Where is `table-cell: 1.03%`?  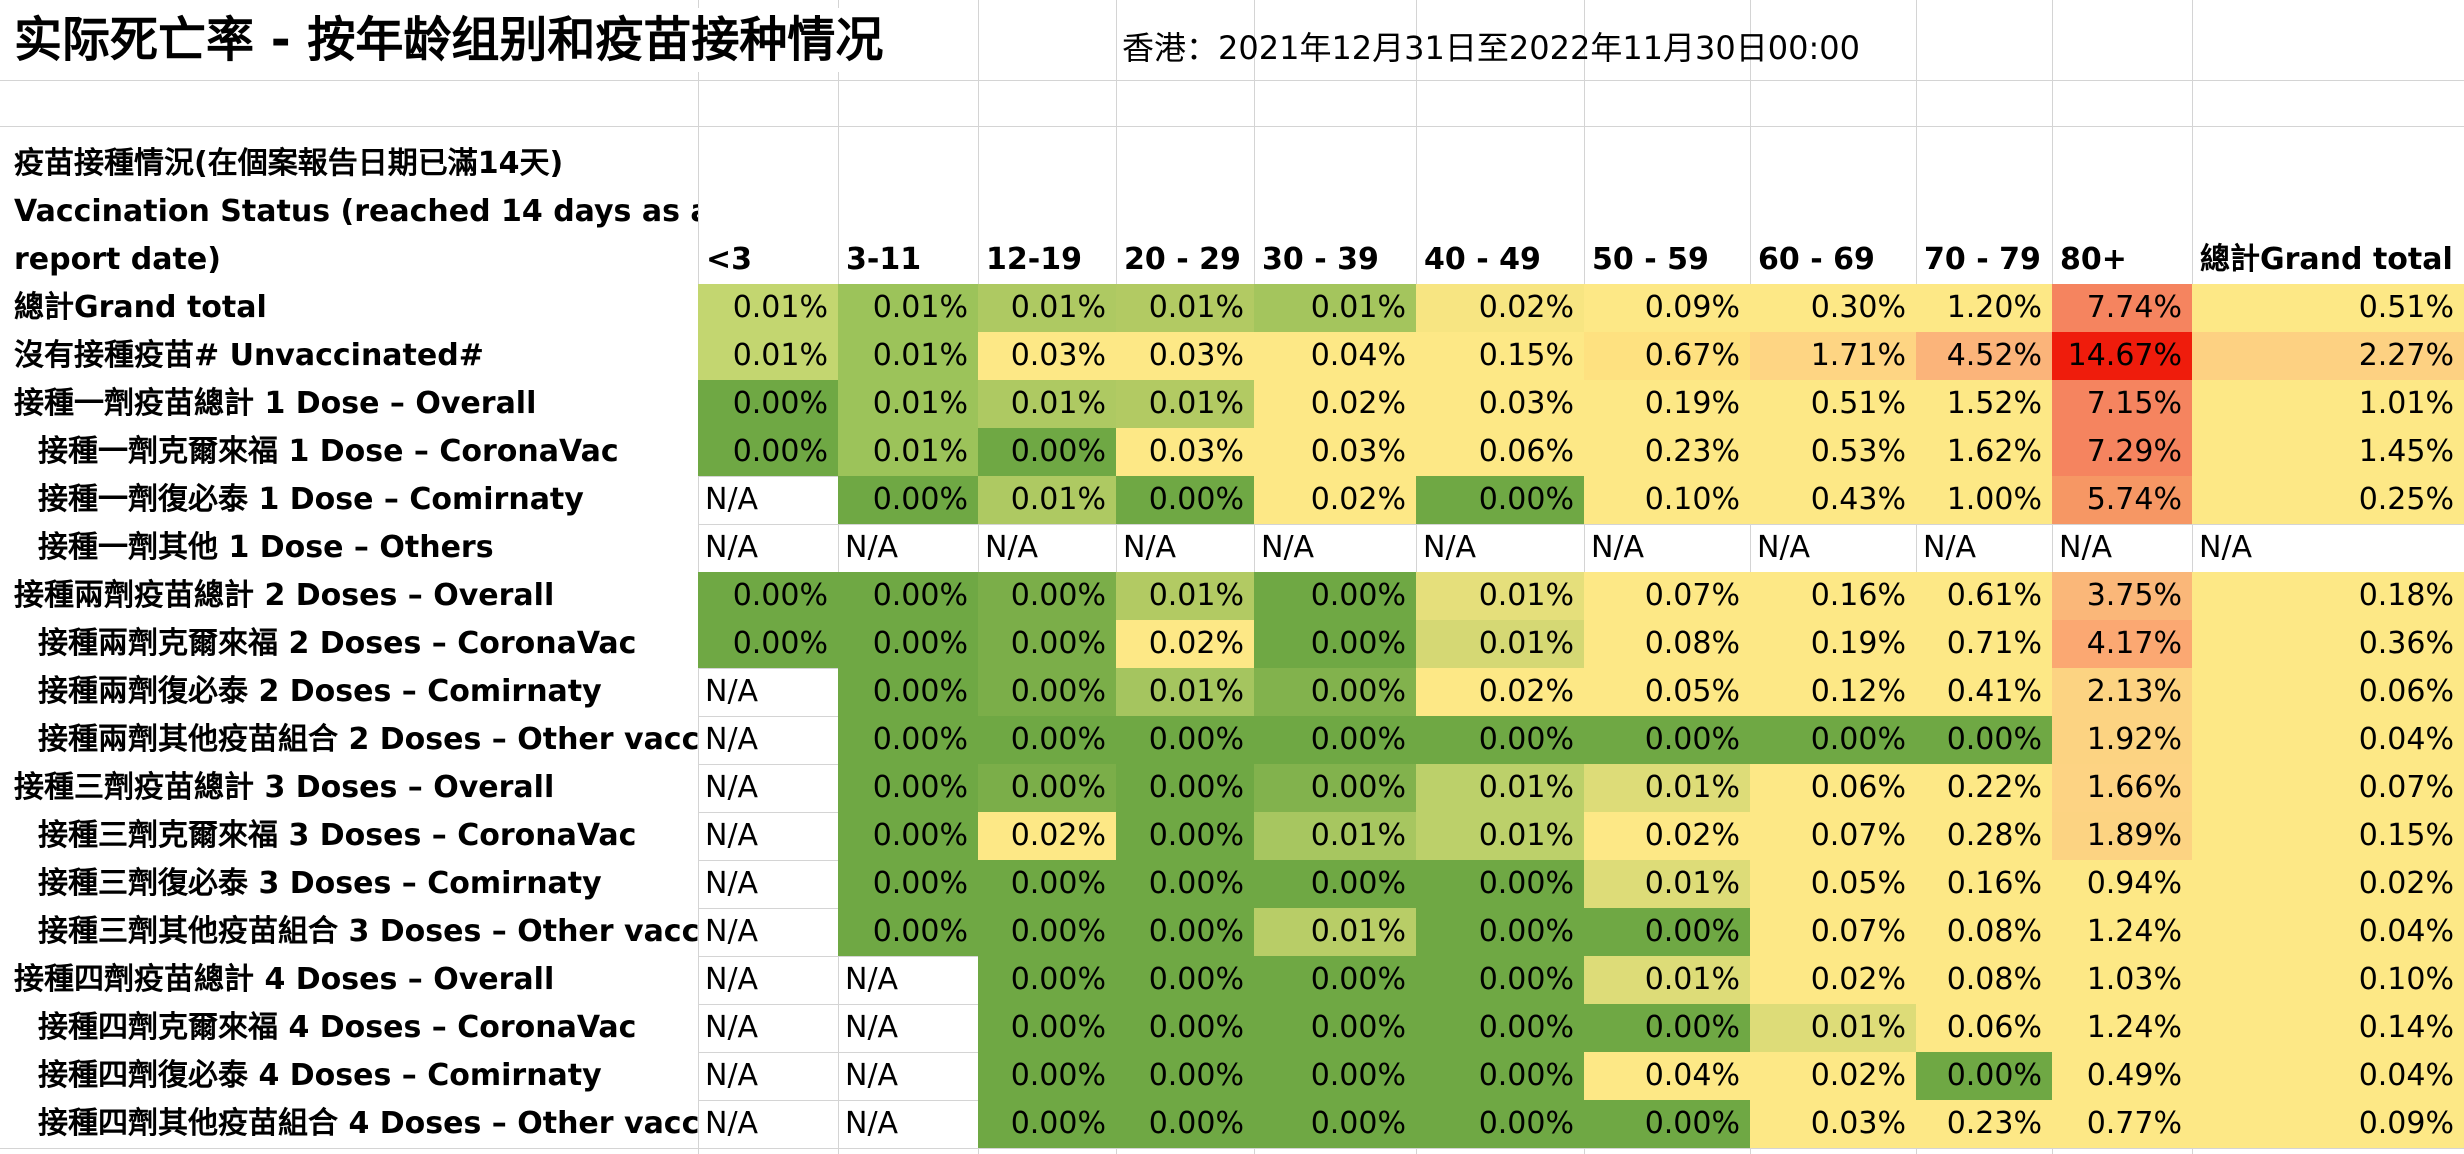 table-cell: 1.03% is located at coordinates (2122, 980).